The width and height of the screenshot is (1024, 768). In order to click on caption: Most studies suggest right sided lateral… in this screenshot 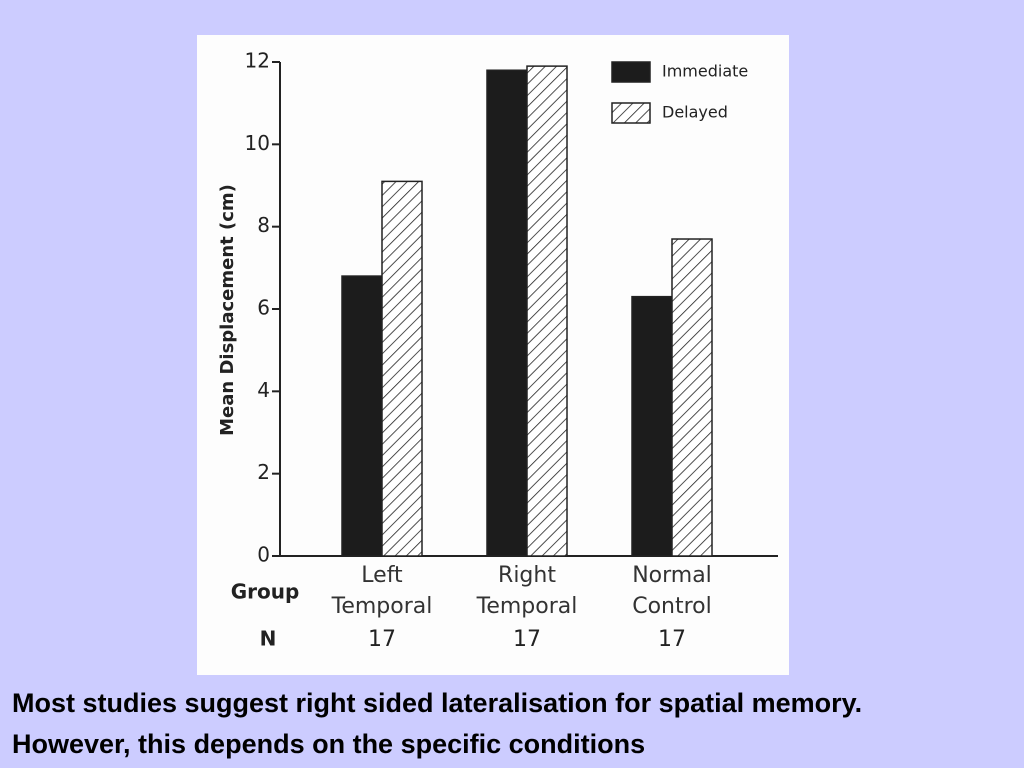, I will do `click(437, 723)`.